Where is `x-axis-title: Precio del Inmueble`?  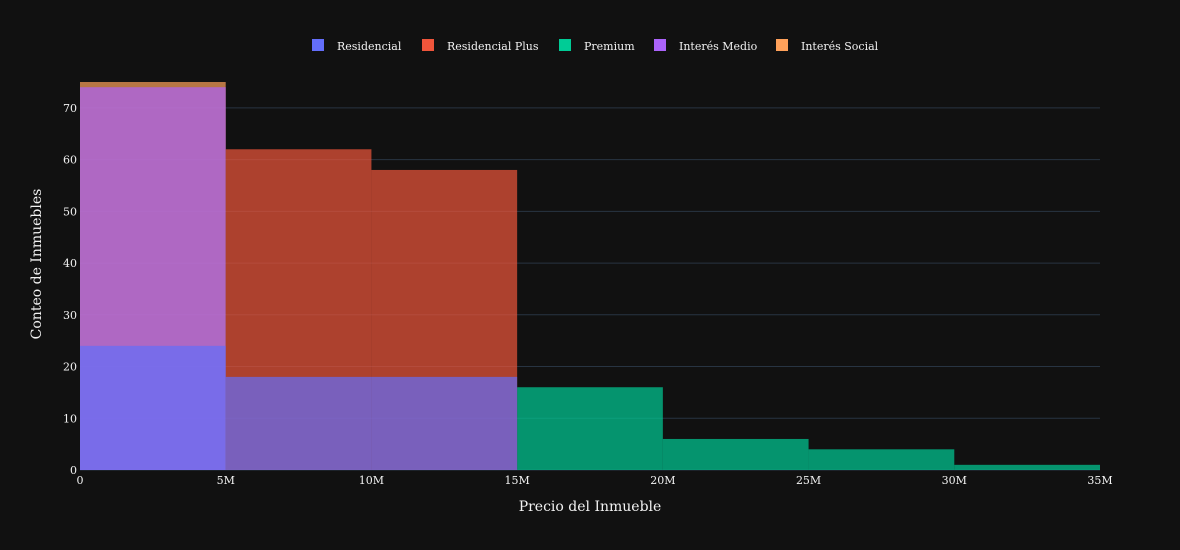
x-axis-title: Precio del Inmueble is located at coordinates (590, 507).